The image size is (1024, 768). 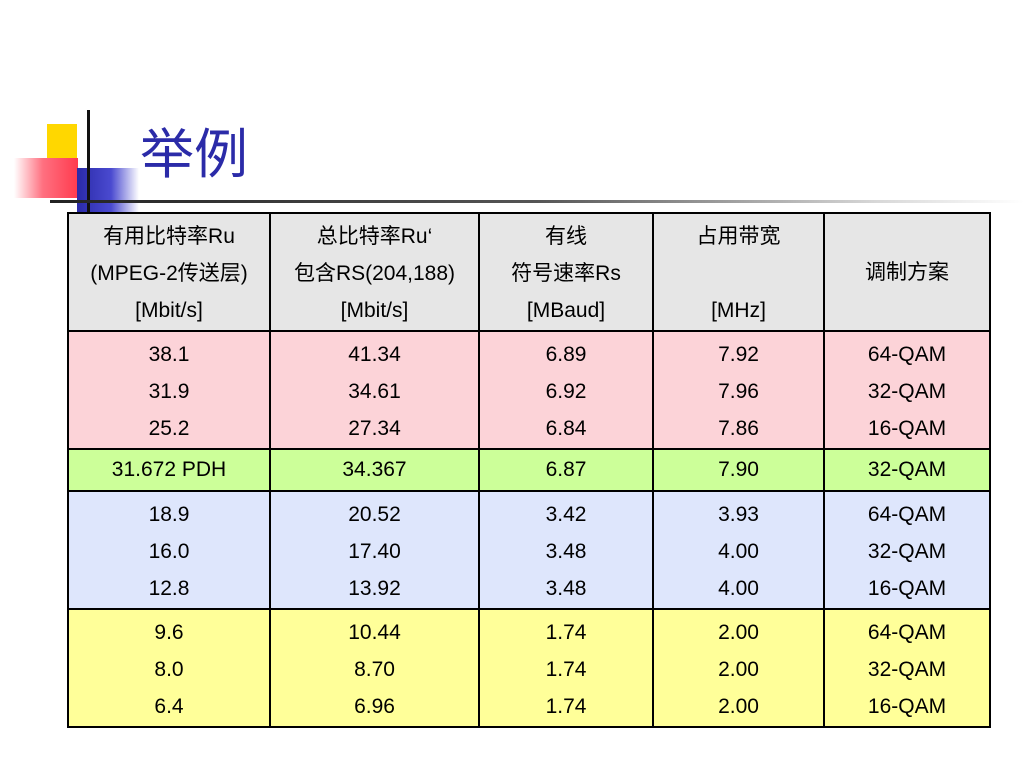 I want to click on slide-title: 举例, so click(x=194, y=154).